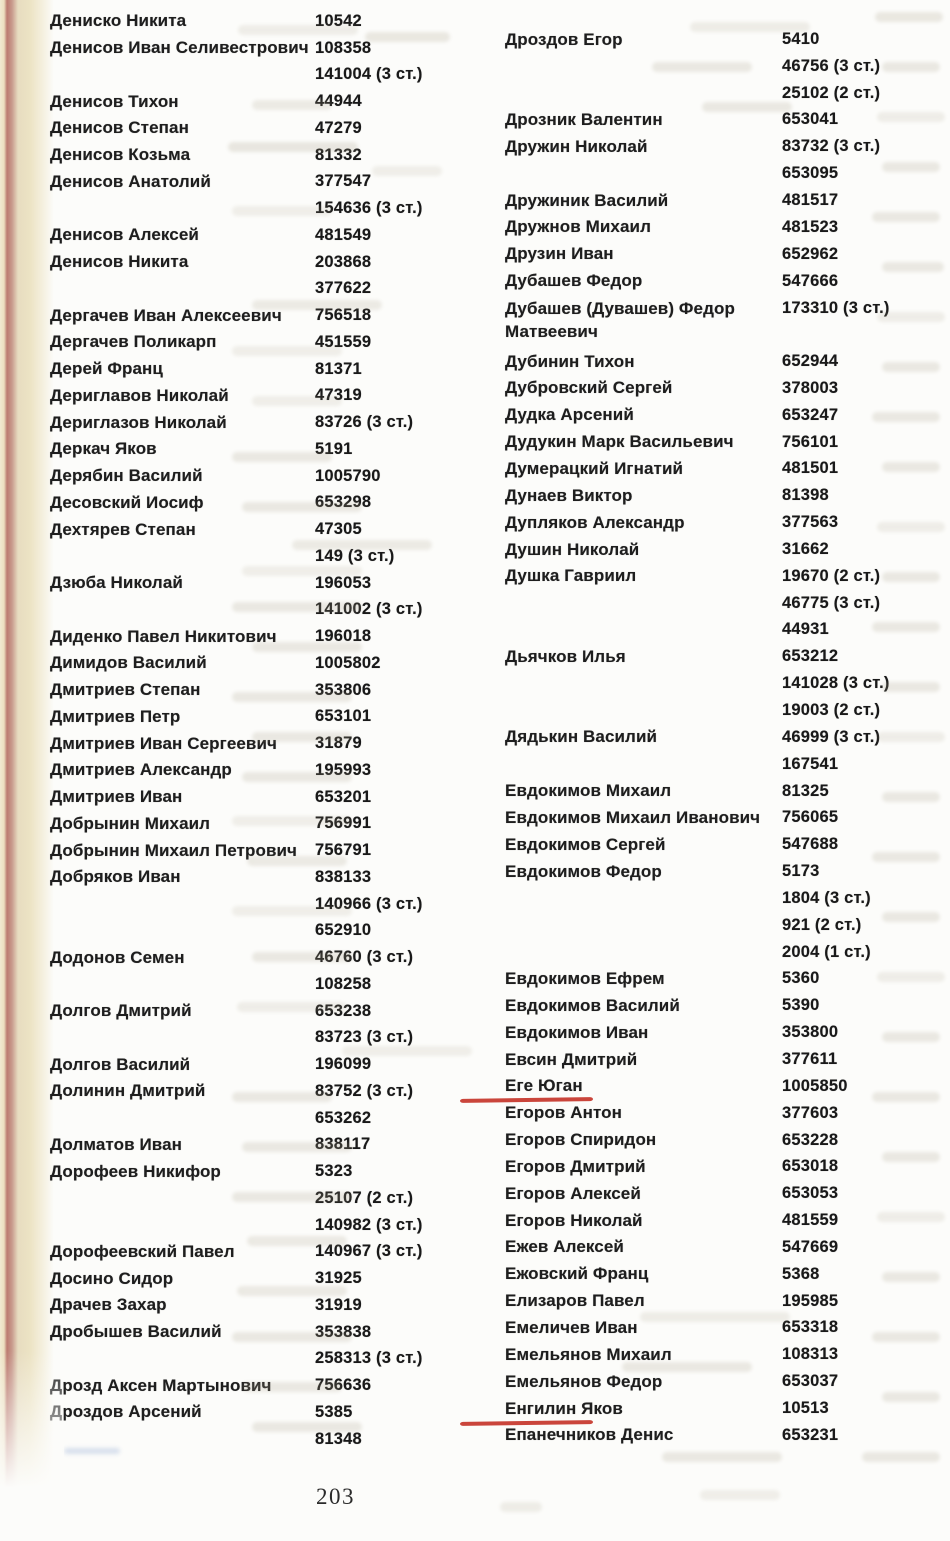  I want to click on entry-name: Егоров Алексей, so click(573, 1193).